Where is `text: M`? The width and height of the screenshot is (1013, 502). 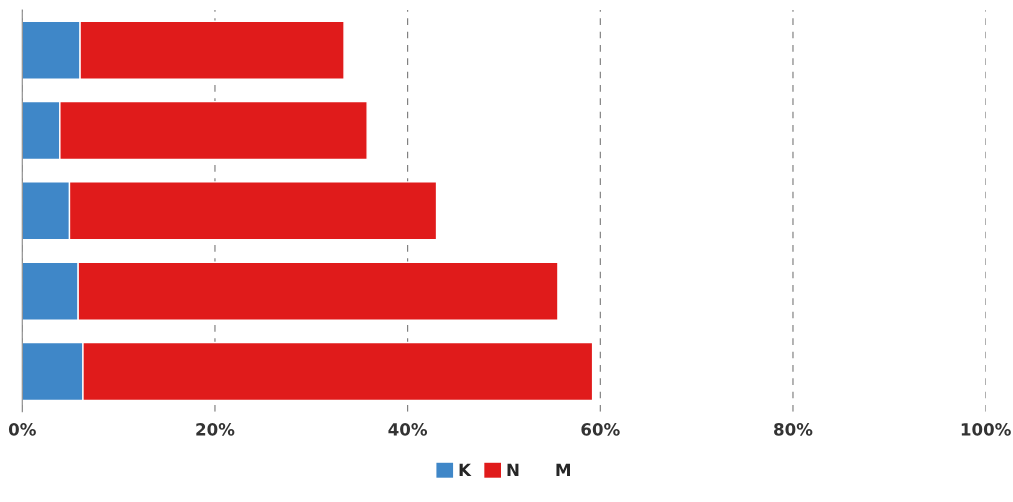 text: M is located at coordinates (563, 469).